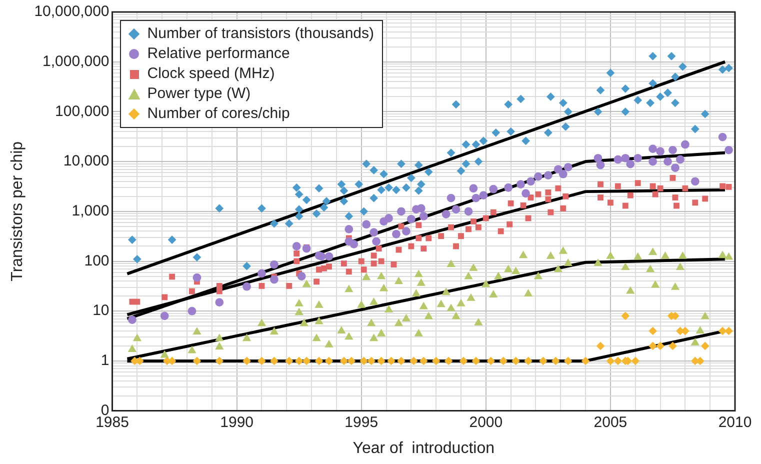 Image resolution: width=761 pixels, height=464 pixels. What do you see at coordinates (199, 94) in the screenshot?
I see `legend-label: Power type (W)` at bounding box center [199, 94].